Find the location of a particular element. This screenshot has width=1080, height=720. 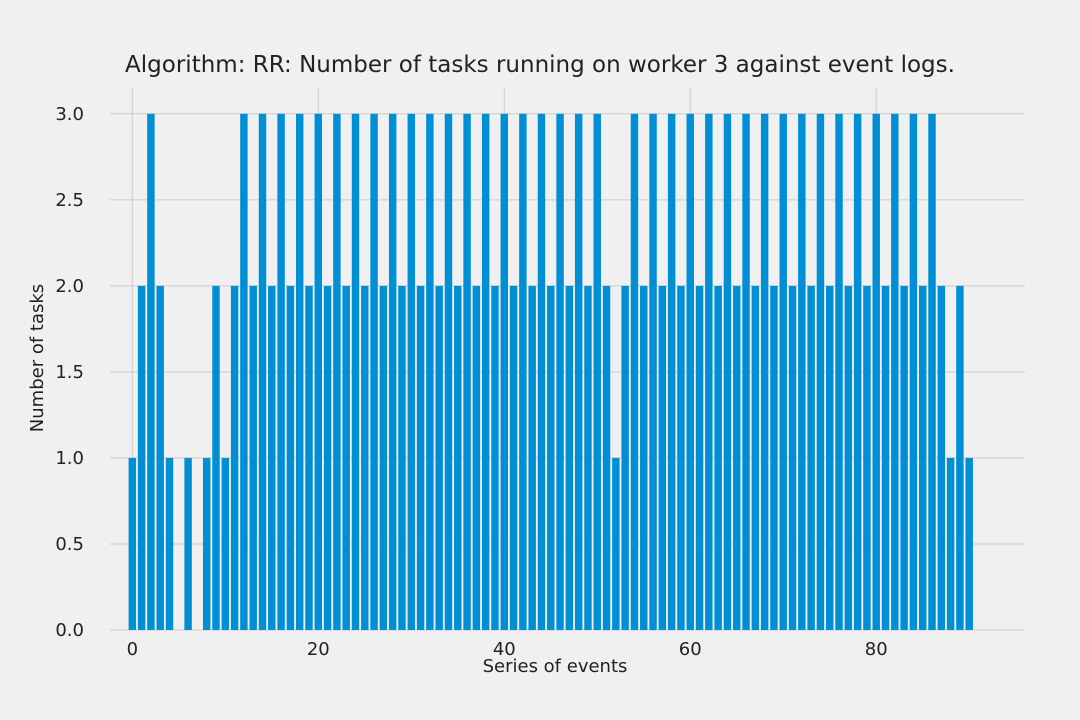

y-tick-label: 2.0 is located at coordinates (69, 286).